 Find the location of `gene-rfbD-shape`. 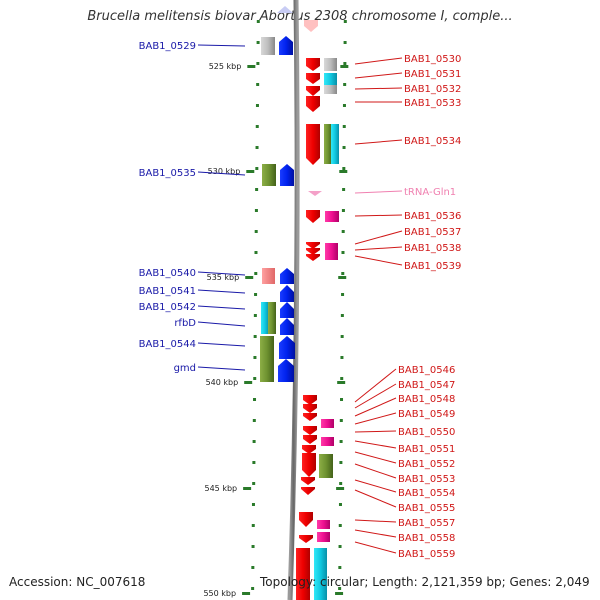

gene-rfbD-shape is located at coordinates (272, 318).